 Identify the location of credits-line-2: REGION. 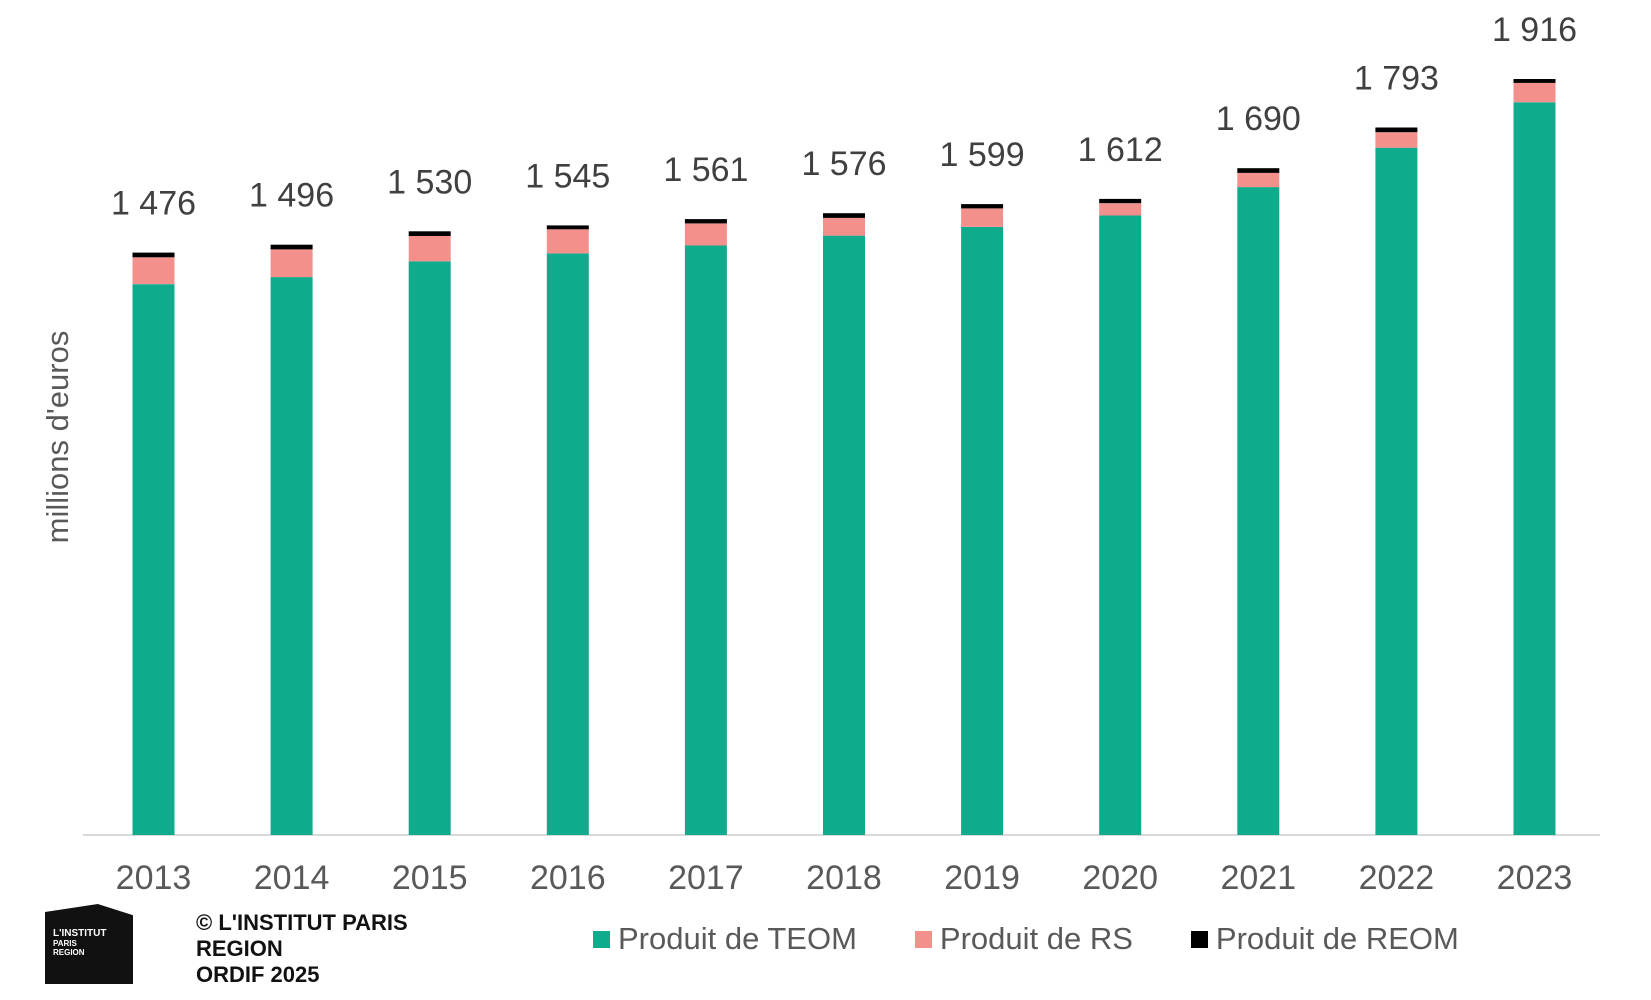
(239, 948).